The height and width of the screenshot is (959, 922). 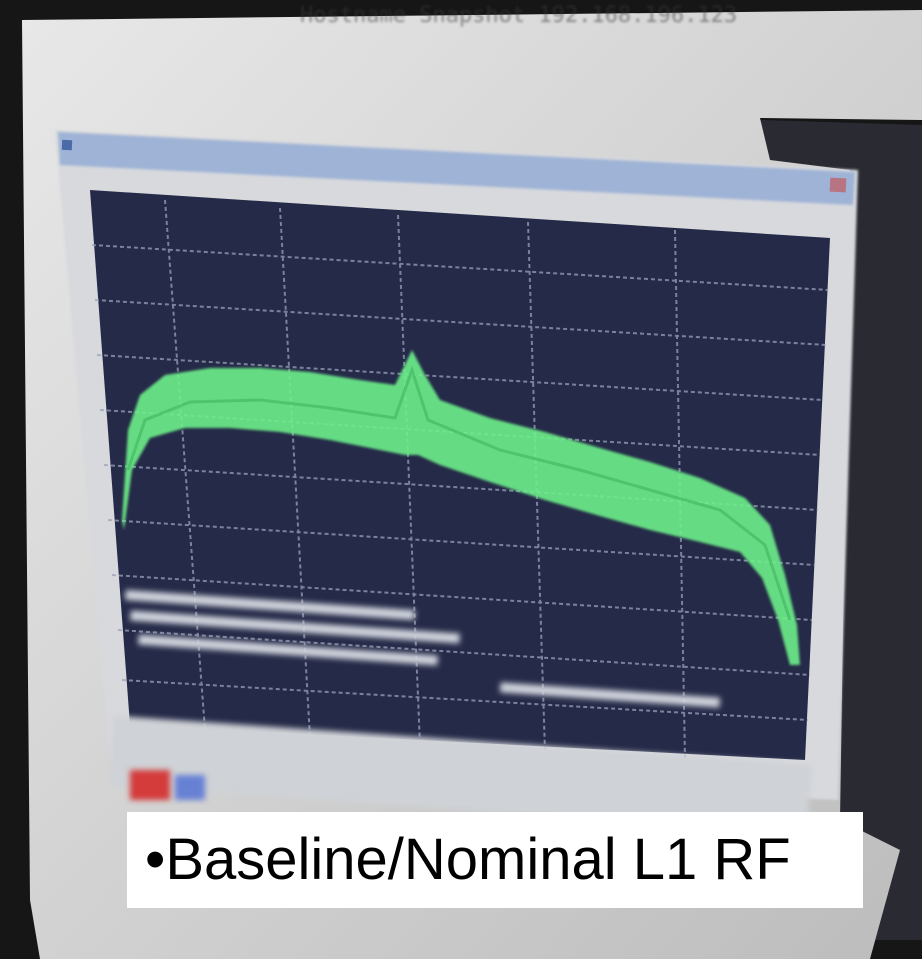 What do you see at coordinates (150, 785) in the screenshot?
I see `red-object` at bounding box center [150, 785].